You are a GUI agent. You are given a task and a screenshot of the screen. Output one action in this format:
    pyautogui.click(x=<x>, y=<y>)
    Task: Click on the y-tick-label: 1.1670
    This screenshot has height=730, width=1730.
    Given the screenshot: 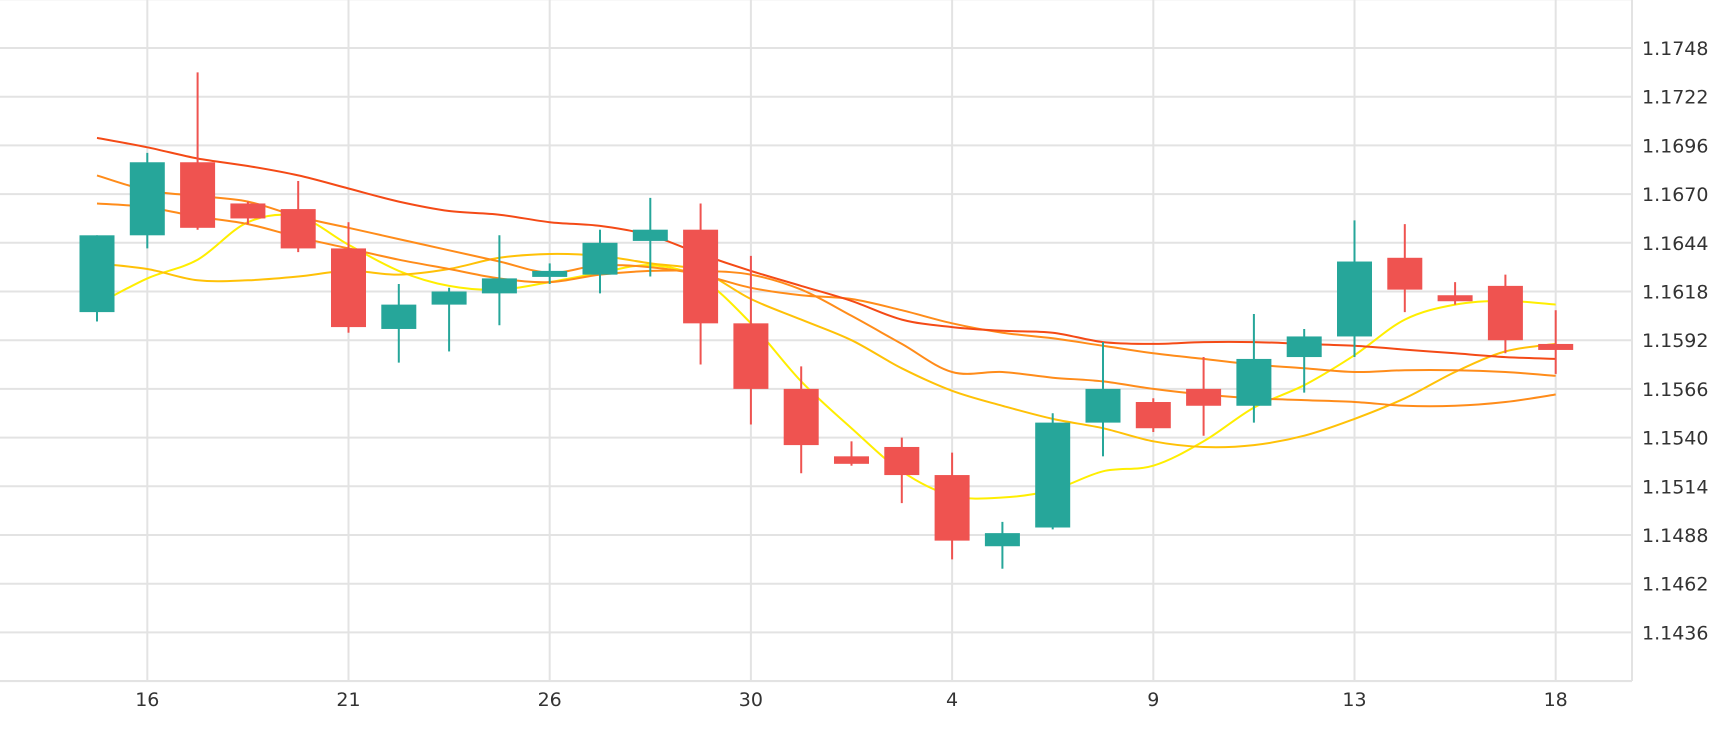 What is the action you would take?
    pyautogui.click(x=1675, y=195)
    